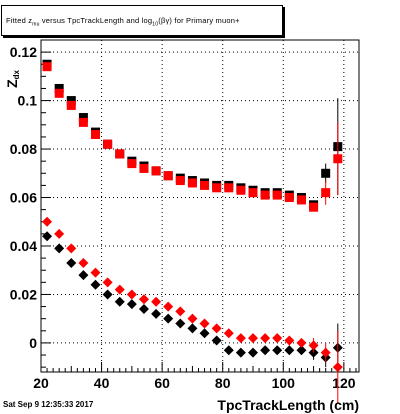 This screenshot has height=414, width=400. Describe the element at coordinates (23, 52) in the screenshot. I see `y-tick-label: 0.12` at that location.